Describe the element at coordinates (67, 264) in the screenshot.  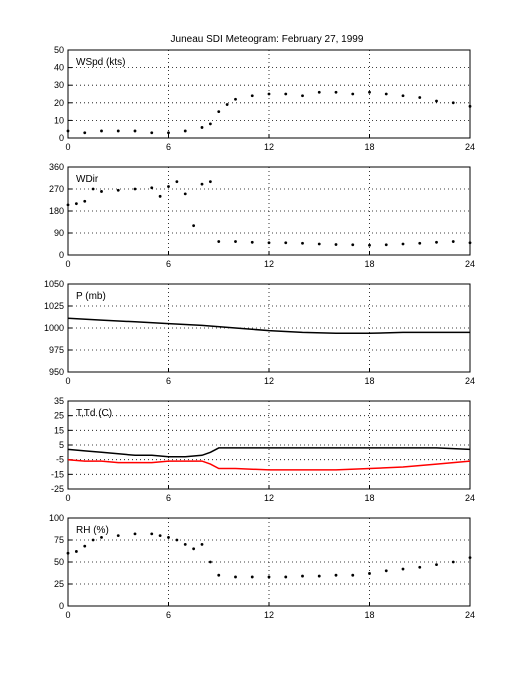
I see `wdir-xtick-label: 0` at that location.